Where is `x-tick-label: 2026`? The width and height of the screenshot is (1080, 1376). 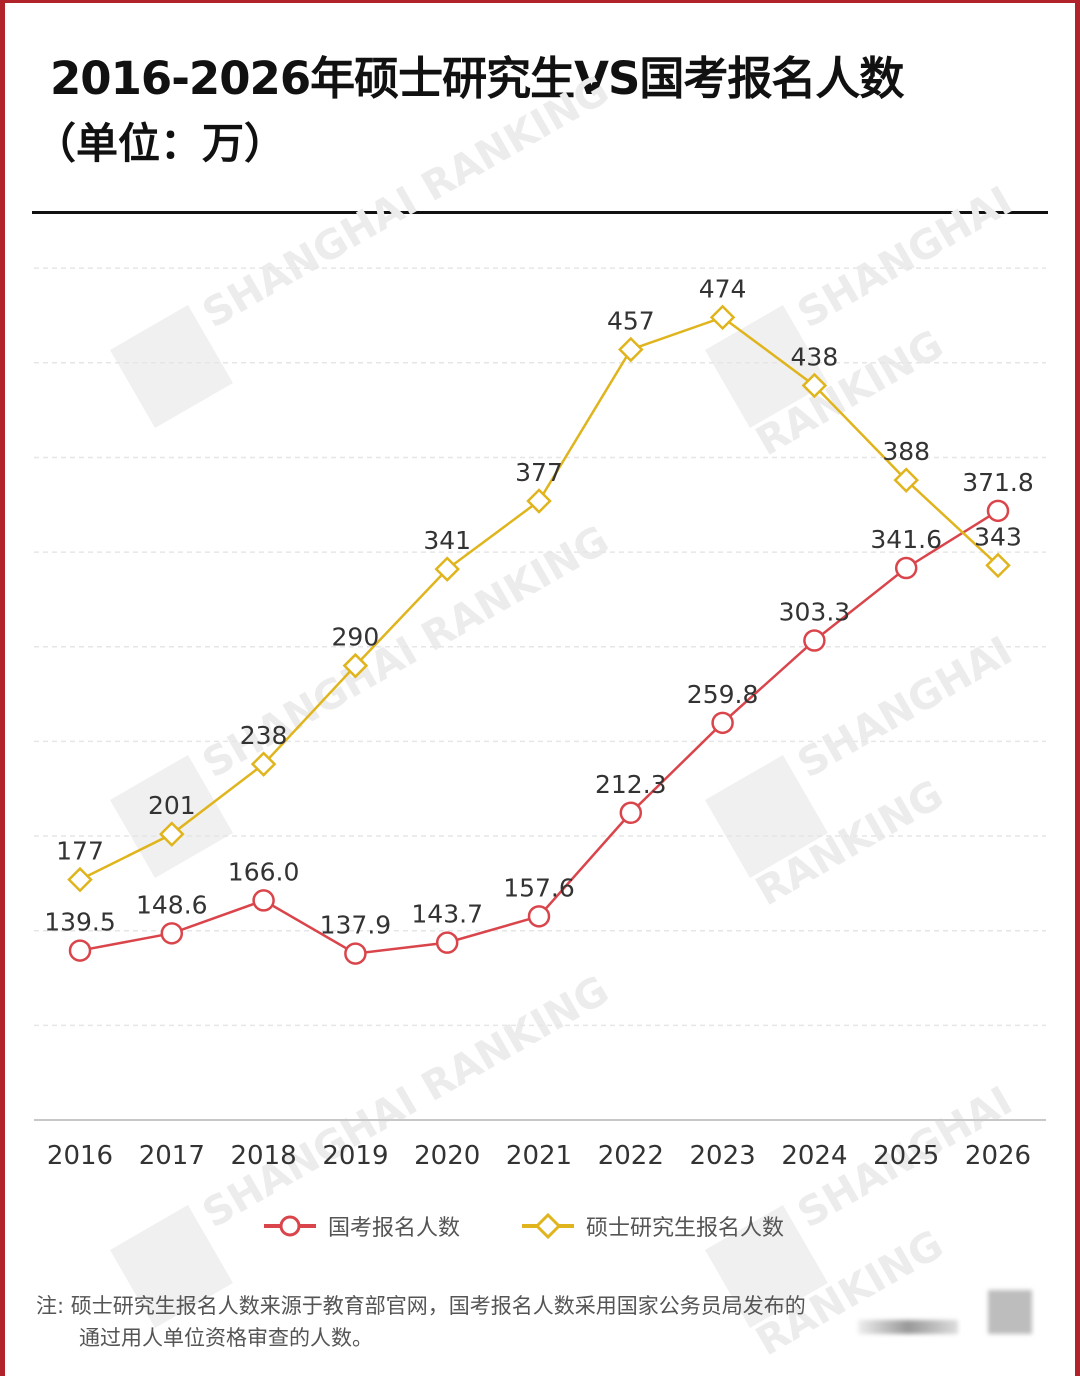 x-tick-label: 2026 is located at coordinates (998, 1156).